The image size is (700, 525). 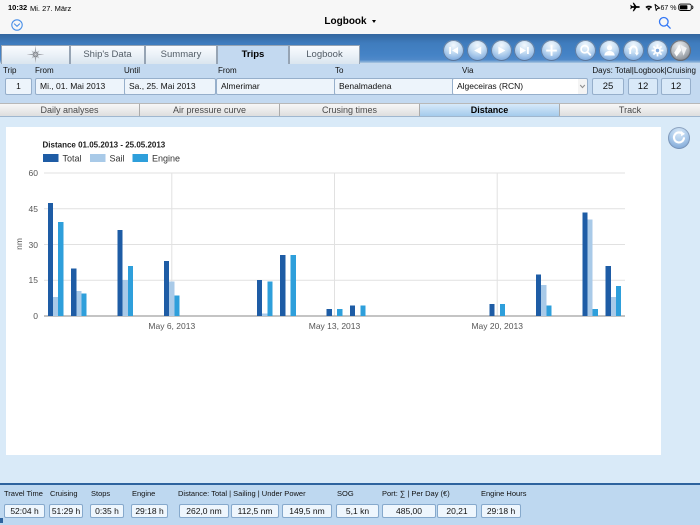 I want to click on svg-text: May 13, 2013, so click(x=335, y=326).